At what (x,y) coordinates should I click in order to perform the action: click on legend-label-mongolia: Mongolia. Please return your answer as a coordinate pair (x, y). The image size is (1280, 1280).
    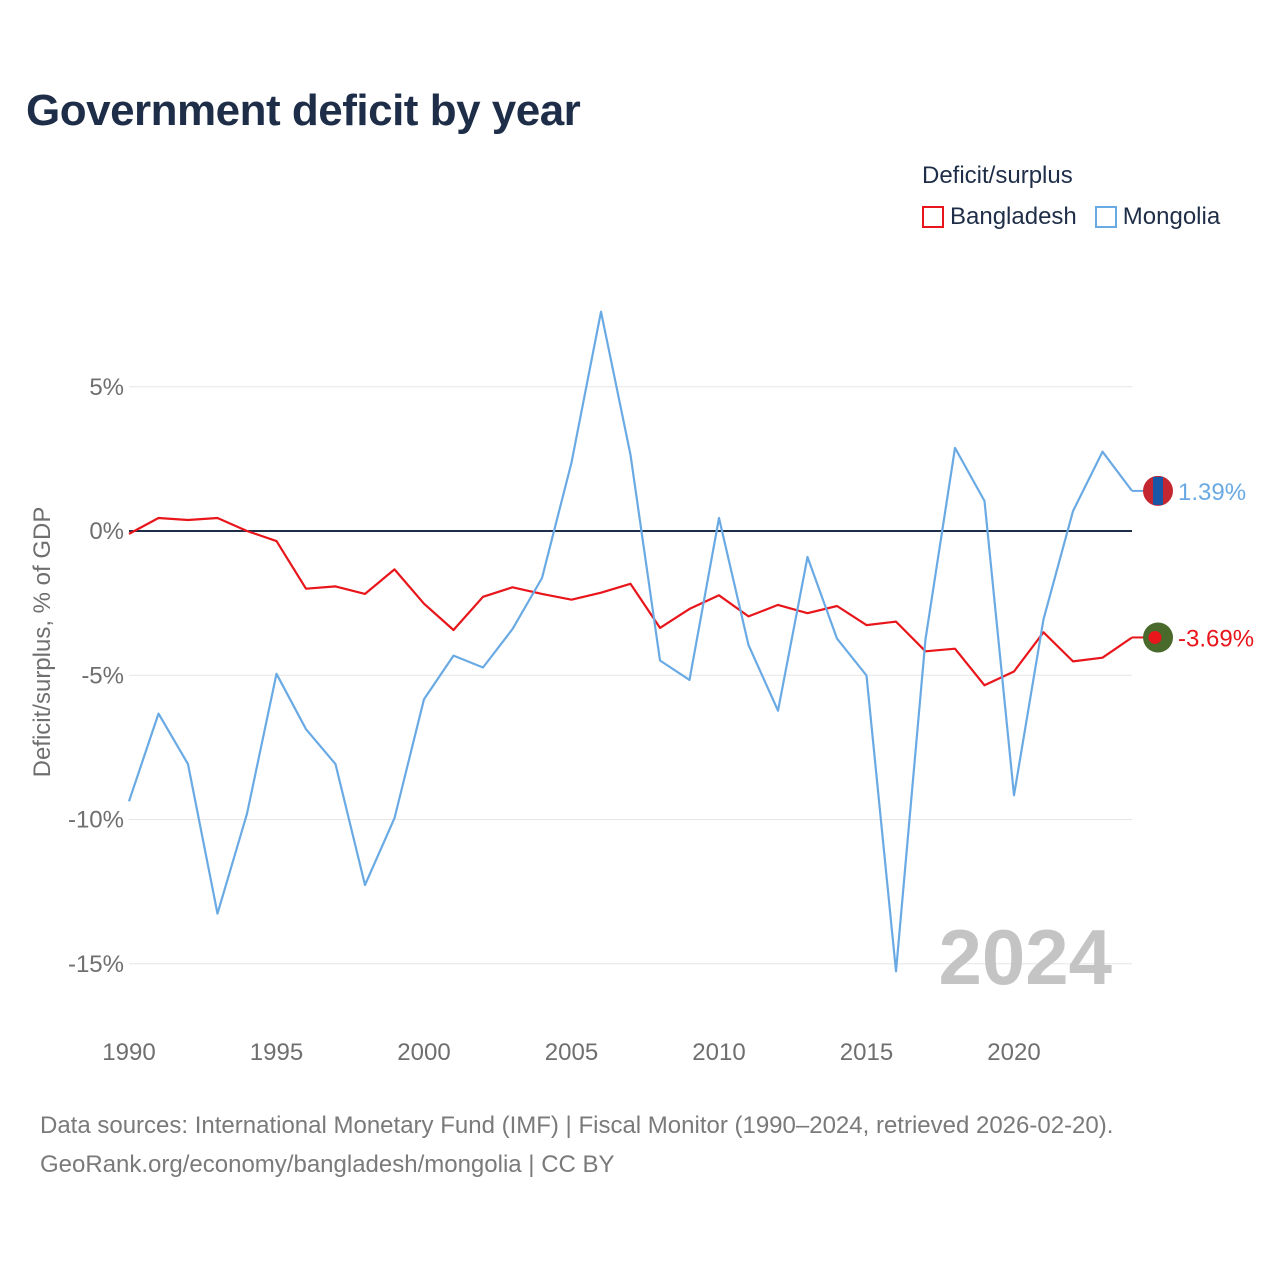
    Looking at the image, I should click on (1171, 216).